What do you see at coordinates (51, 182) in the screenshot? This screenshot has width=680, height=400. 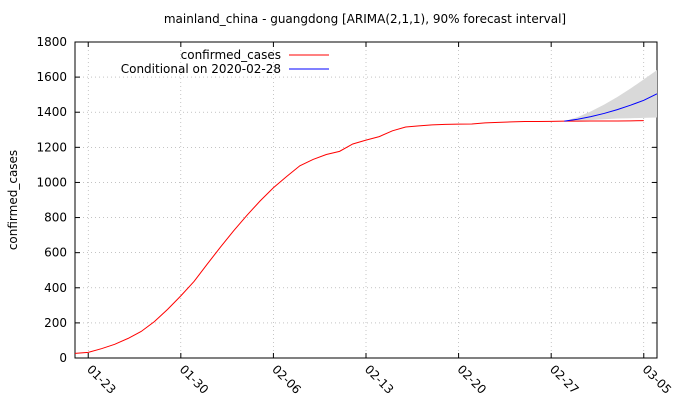 I see `y-tick-label: 1000` at bounding box center [51, 182].